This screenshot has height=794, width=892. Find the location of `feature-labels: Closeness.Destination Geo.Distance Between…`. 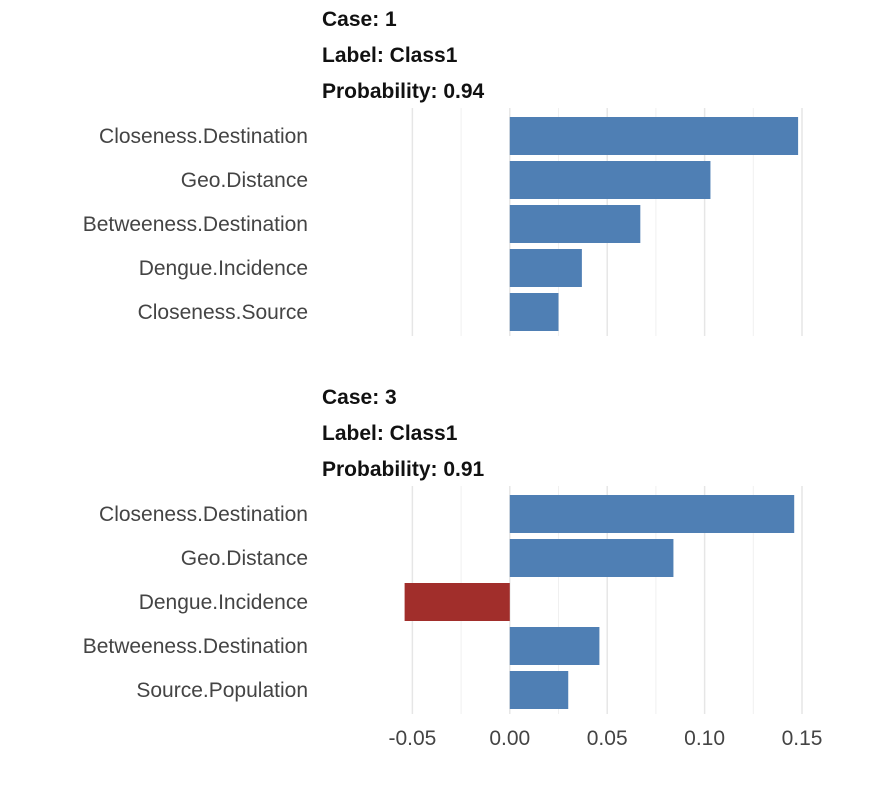

feature-labels: Closeness.Destination Geo.Distance Between… is located at coordinates (195, 224).